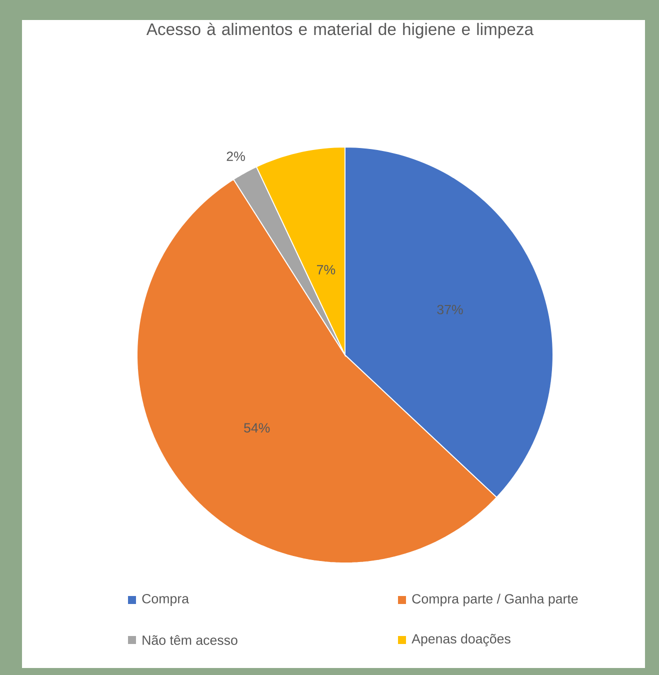  Describe the element at coordinates (235, 157) in the screenshot. I see `data-label: 2%` at that location.